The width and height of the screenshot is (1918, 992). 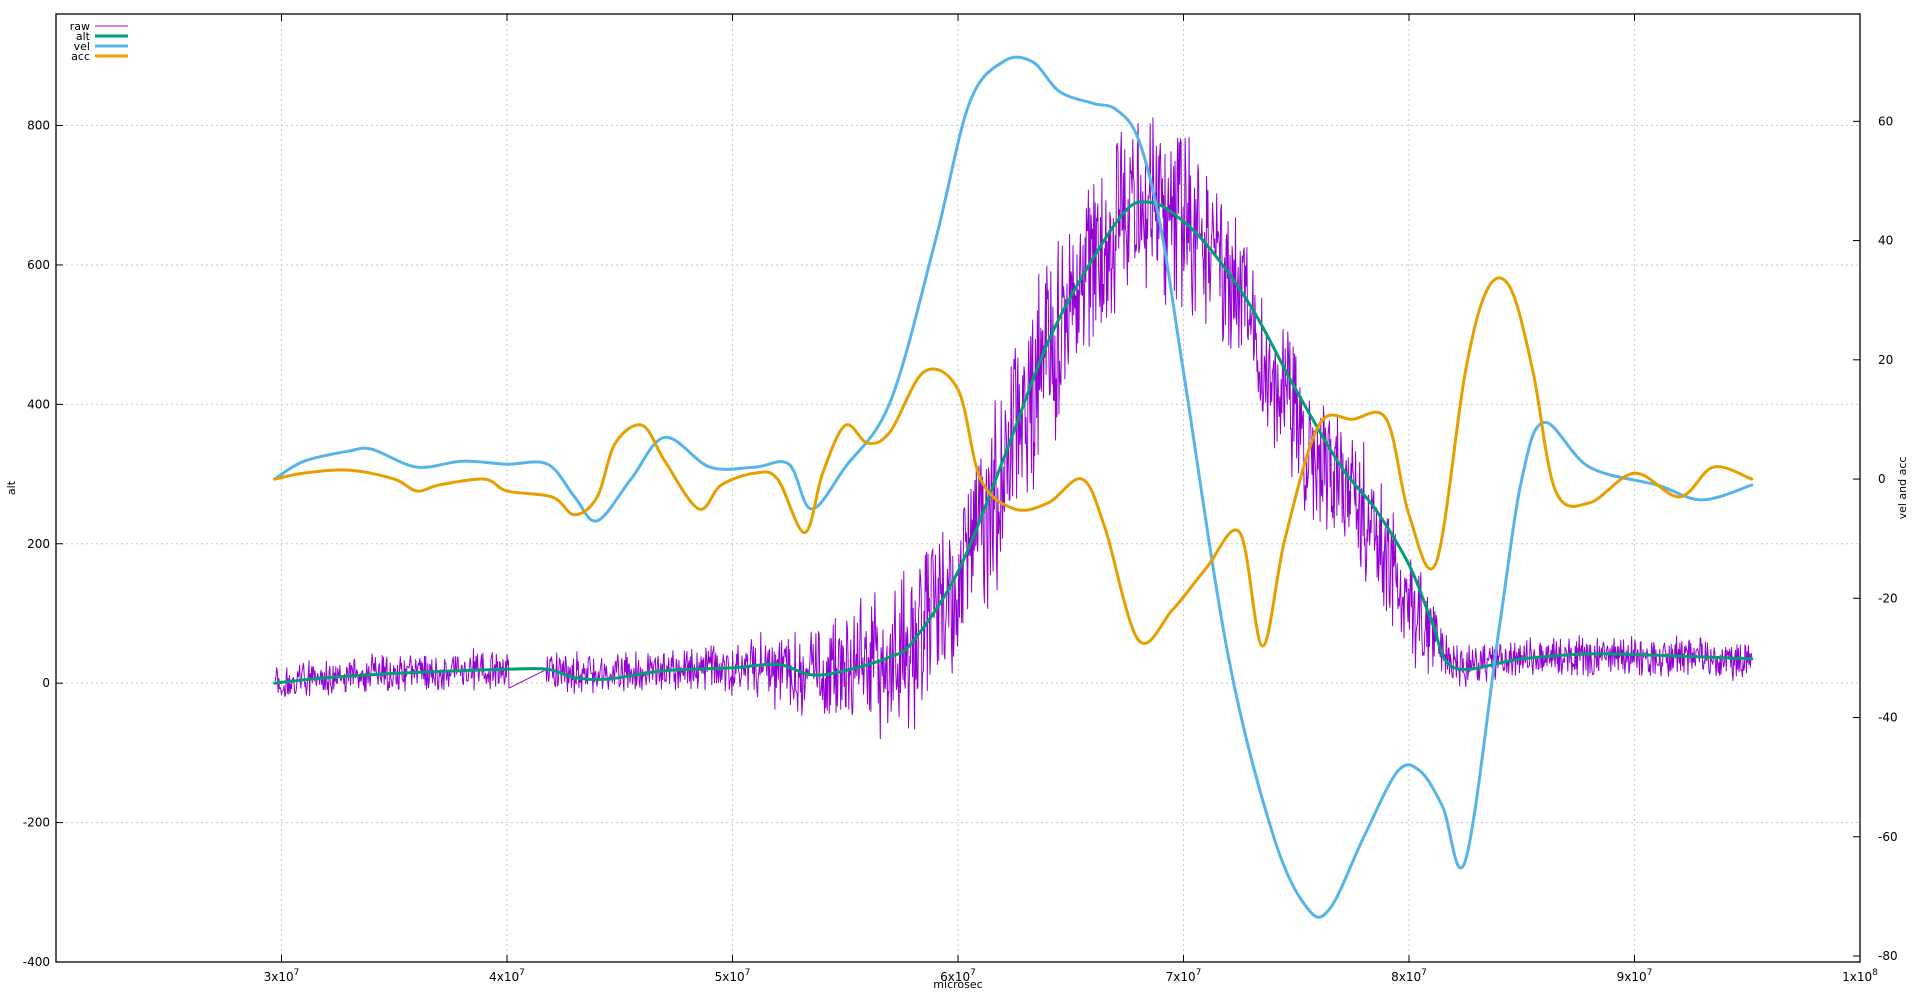 I want to click on x-tick-base: 5x10, so click(x=730, y=977).